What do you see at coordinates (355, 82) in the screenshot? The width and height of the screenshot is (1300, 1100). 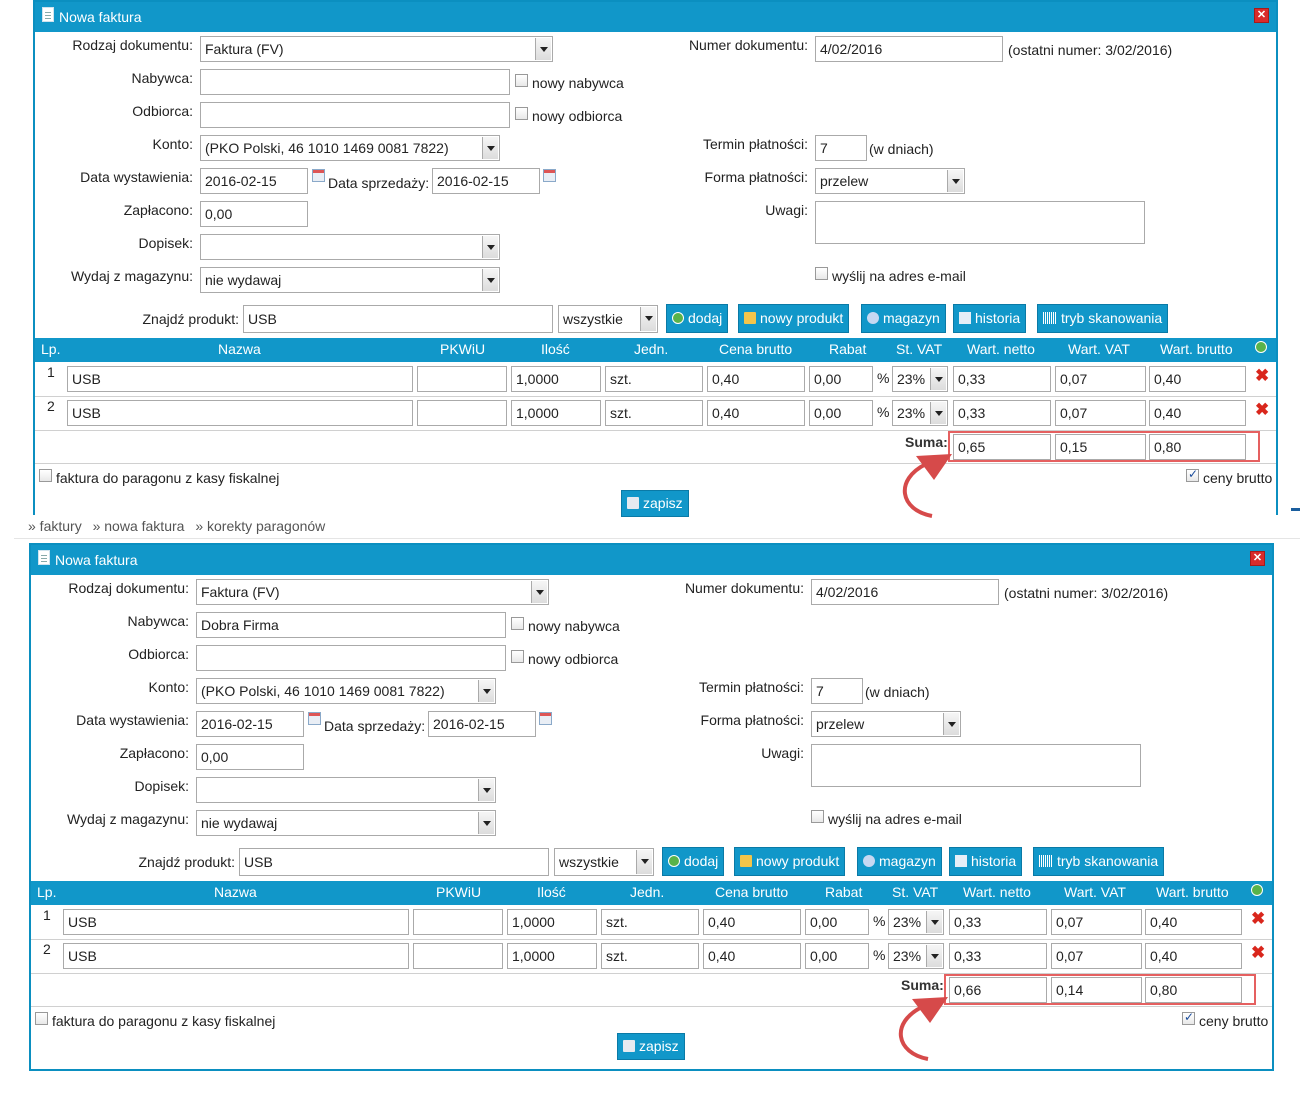 I see `buyer-input` at bounding box center [355, 82].